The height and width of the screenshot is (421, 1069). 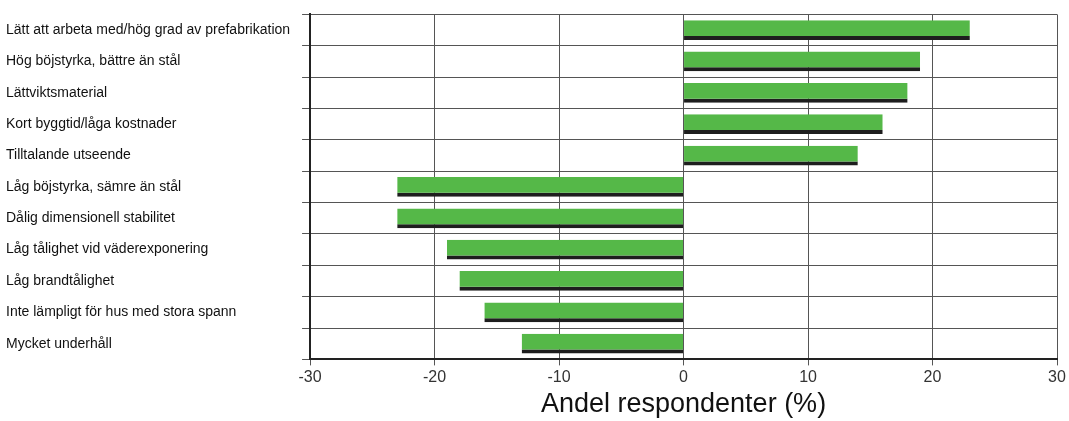 I want to click on x-tick-label: -10, so click(x=559, y=377).